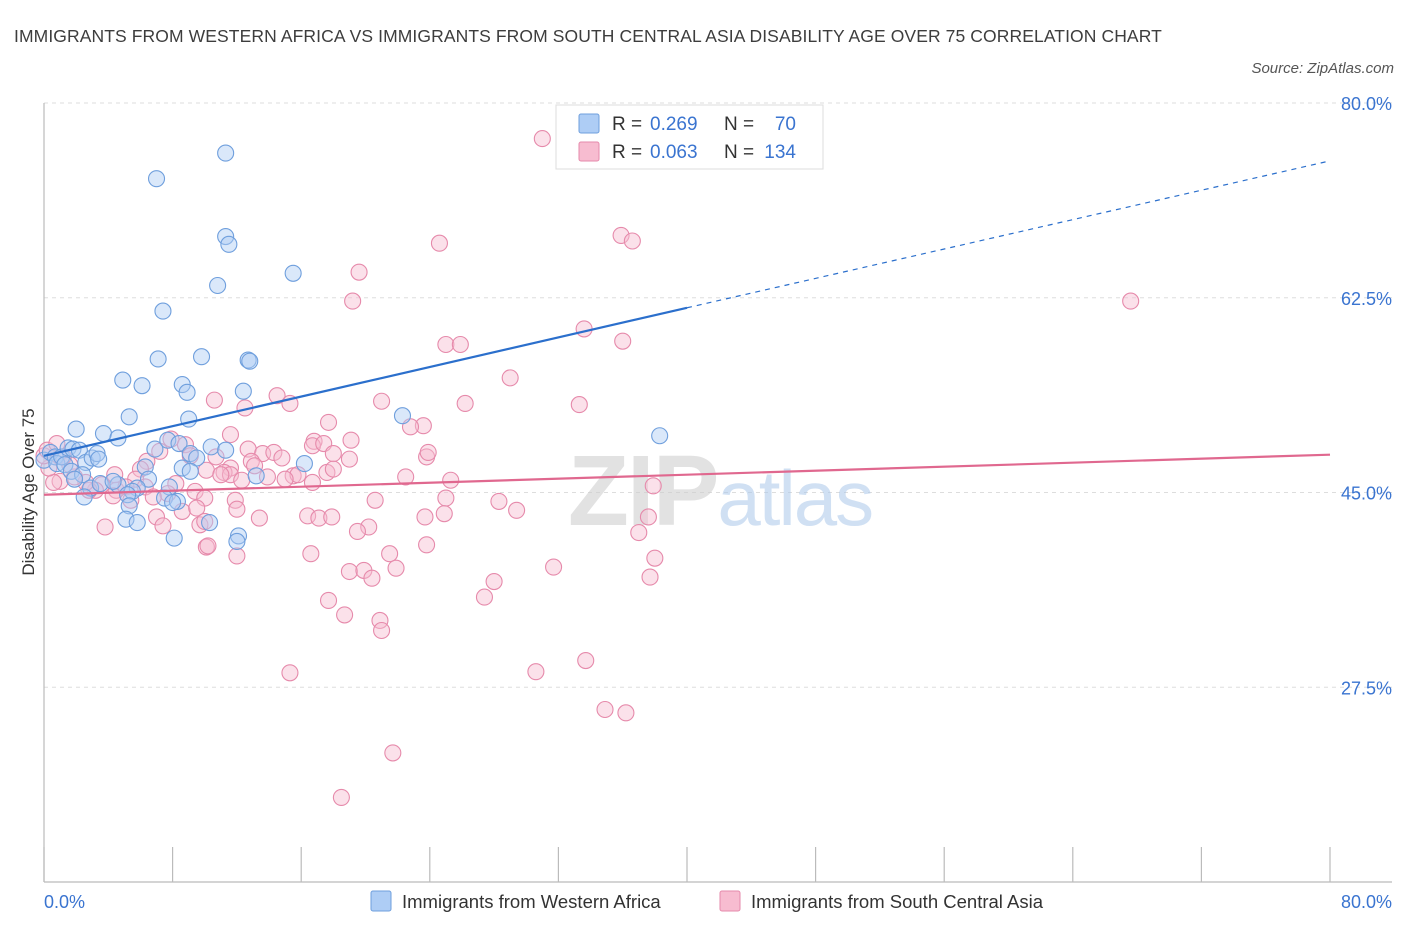 This screenshot has width=1406, height=930. Describe the element at coordinates (689, 137) in the screenshot. I see `legend-top: R = 0.269 N = 70 R = 0.063 N = 134` at that location.